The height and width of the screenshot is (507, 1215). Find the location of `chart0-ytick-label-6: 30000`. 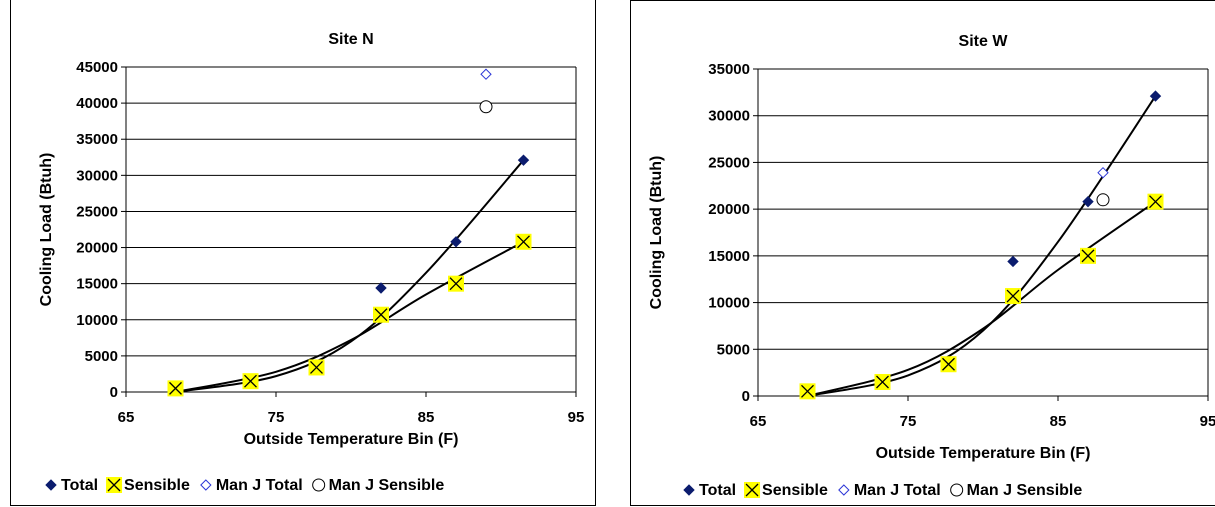

chart0-ytick-label-6: 30000 is located at coordinates (97, 175).